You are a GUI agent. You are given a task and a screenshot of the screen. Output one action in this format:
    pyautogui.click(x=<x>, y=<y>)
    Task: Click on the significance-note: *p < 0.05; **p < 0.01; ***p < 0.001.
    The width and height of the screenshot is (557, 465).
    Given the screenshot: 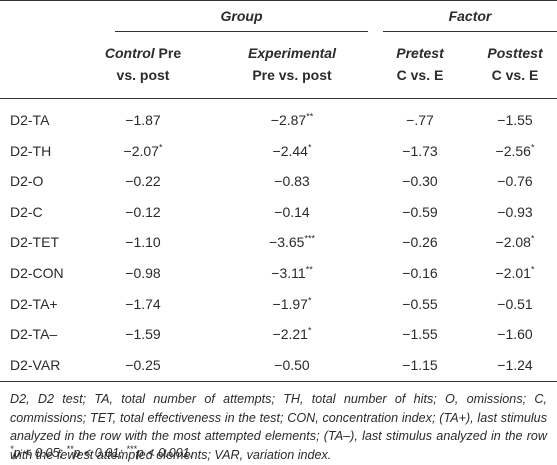 What is the action you would take?
    pyautogui.click(x=102, y=451)
    